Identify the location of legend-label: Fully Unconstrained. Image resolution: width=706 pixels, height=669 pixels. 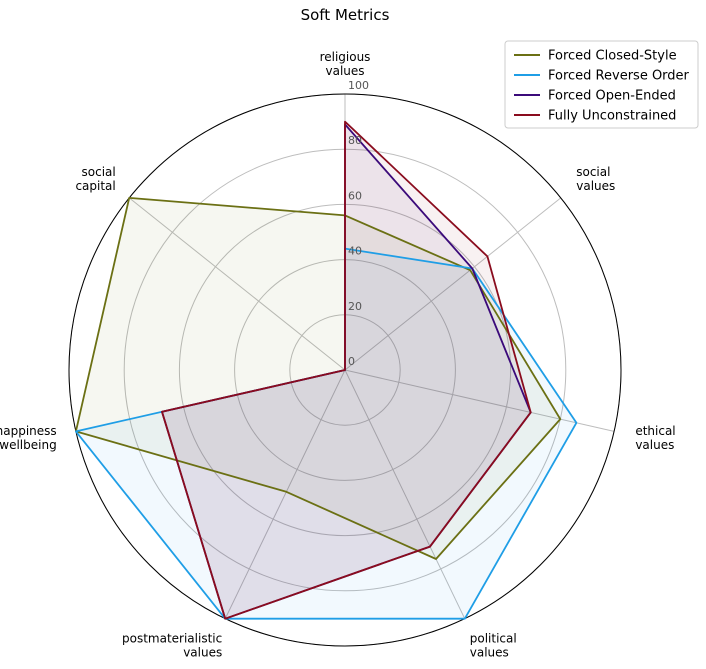
(612, 116).